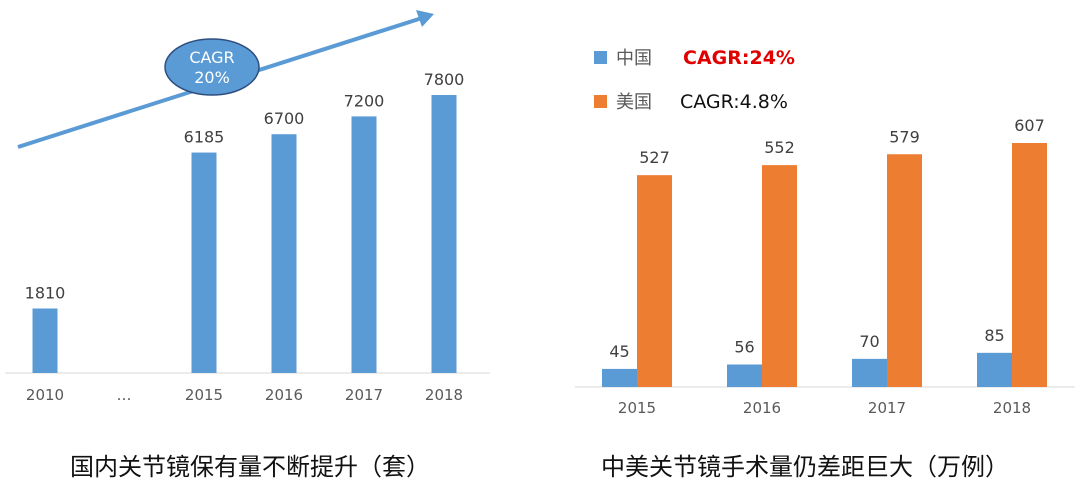  What do you see at coordinates (250, 467) in the screenshot?
I see `left-chart-title: 国内关节镜保有量不断提升（套）` at bounding box center [250, 467].